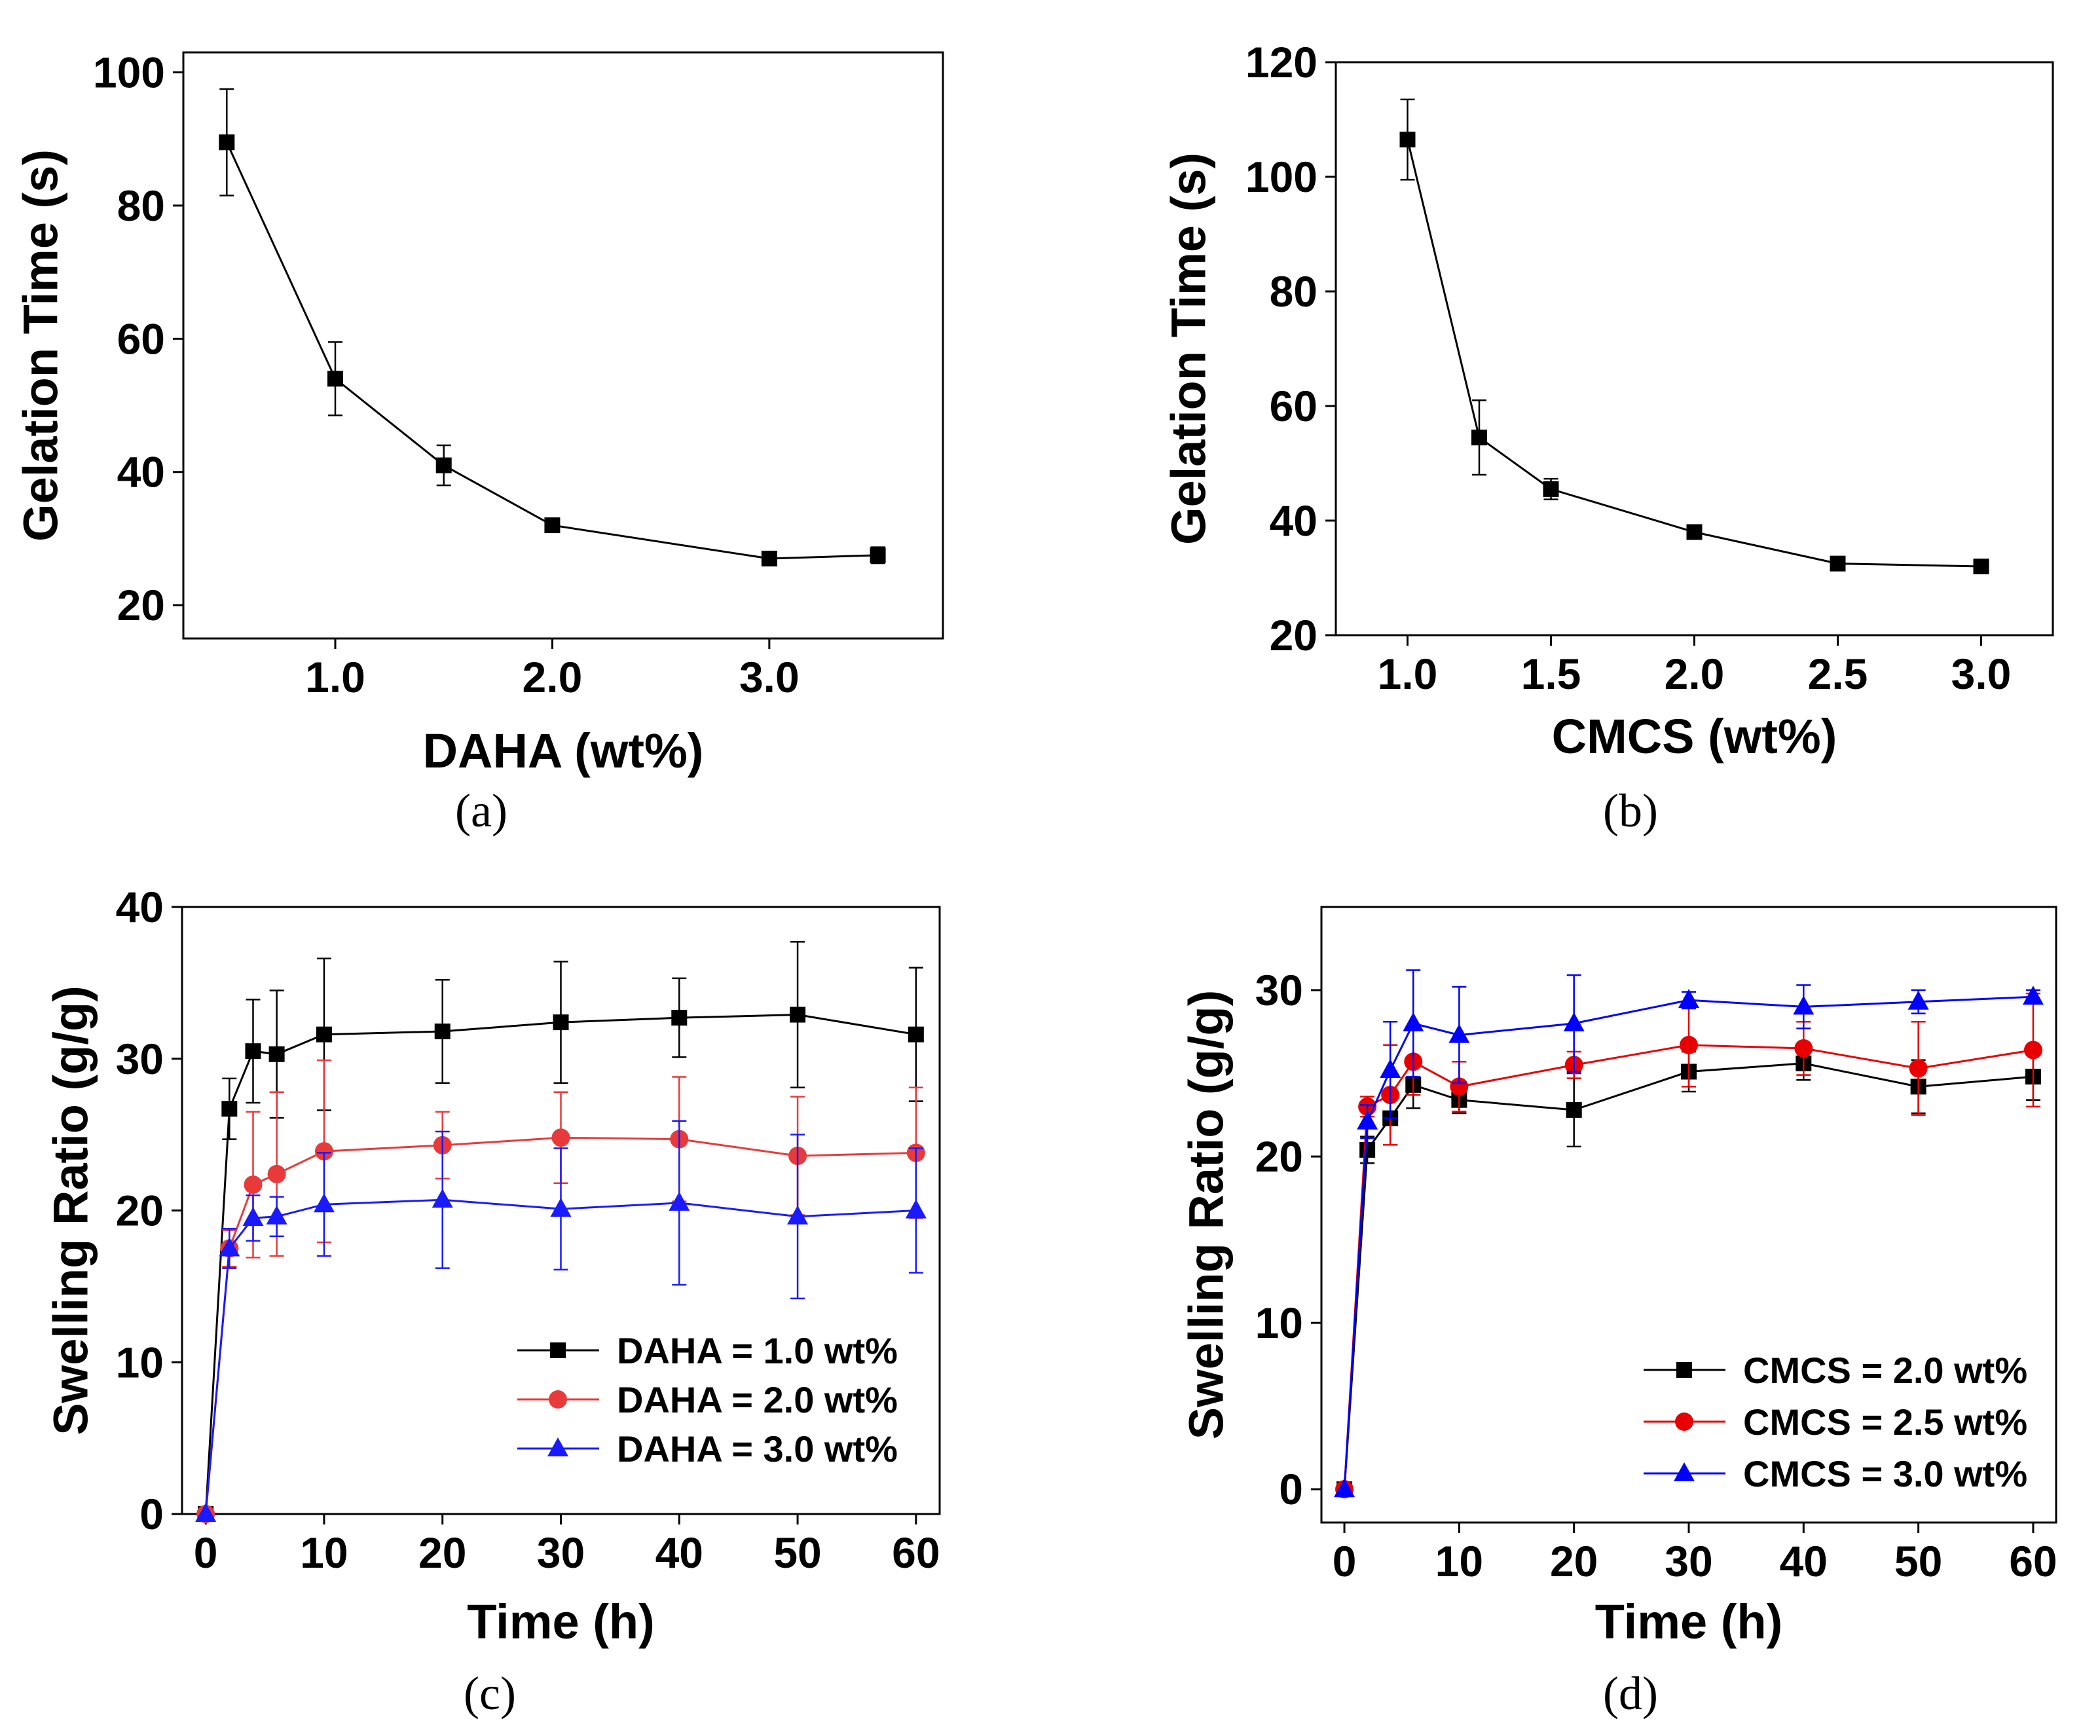  I want to click on x-axis-title: CMCS (wt%), so click(1694, 736).